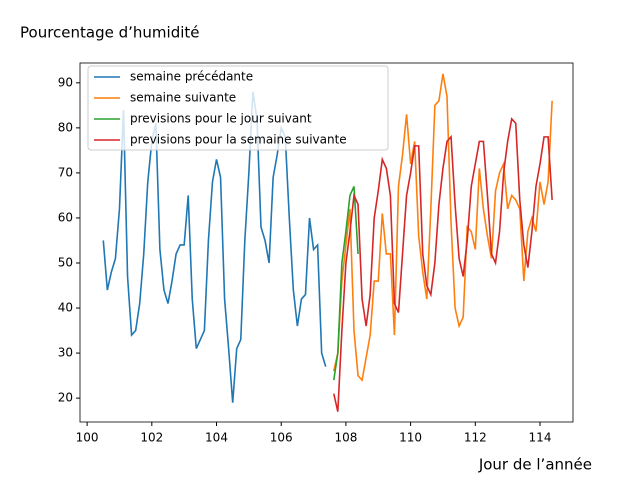 This screenshot has height=480, width=640. Describe the element at coordinates (216, 438) in the screenshot. I see `x-tick-label: 104` at that location.